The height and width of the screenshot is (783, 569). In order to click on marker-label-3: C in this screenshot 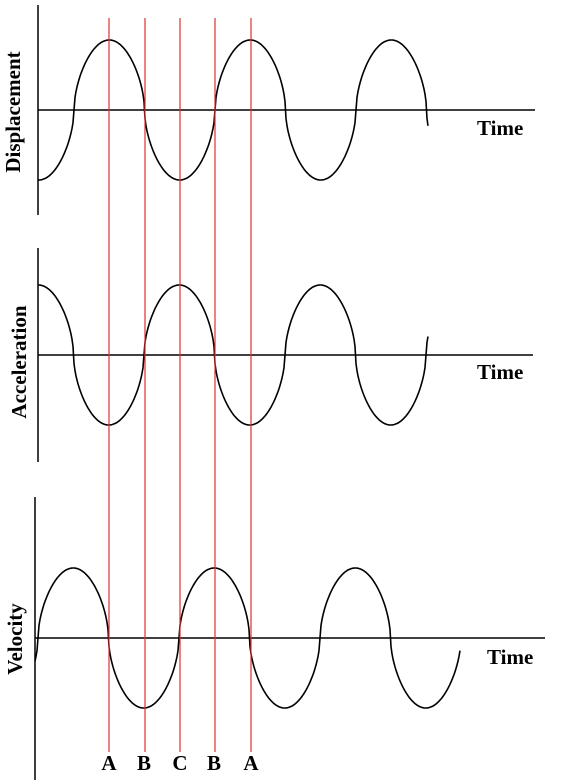, I will do `click(179, 763)`.